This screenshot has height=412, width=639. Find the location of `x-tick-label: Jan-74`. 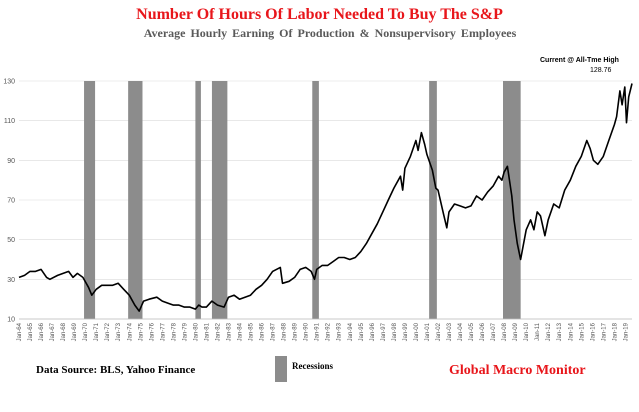

x-tick-label: Jan-74 is located at coordinates (130, 331).